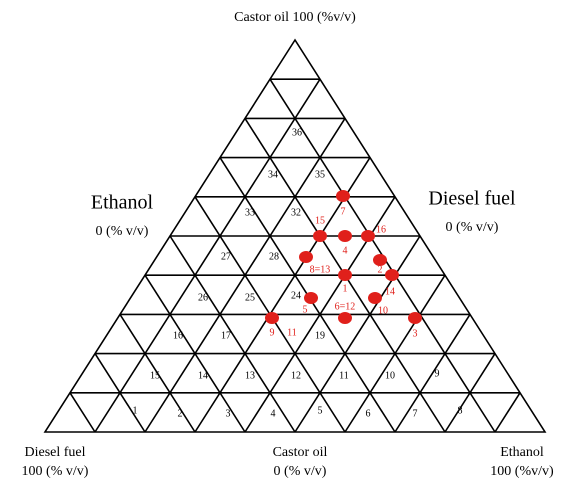 This screenshot has height=487, width=576. I want to click on region-label: 6, so click(368, 413).